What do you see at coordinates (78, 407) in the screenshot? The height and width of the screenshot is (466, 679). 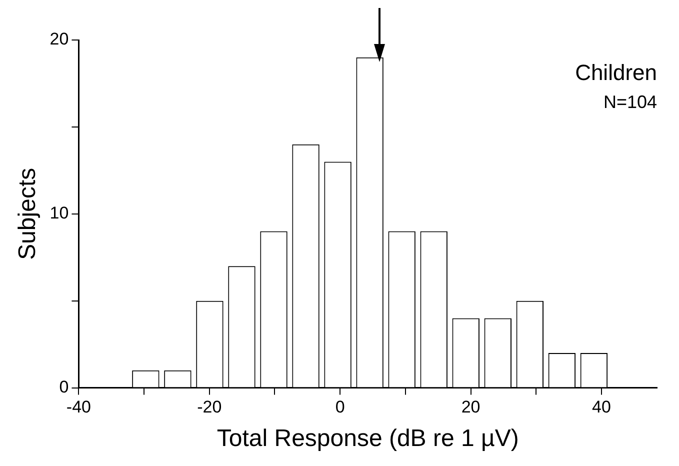 I see `x-tick-label: -40` at bounding box center [78, 407].